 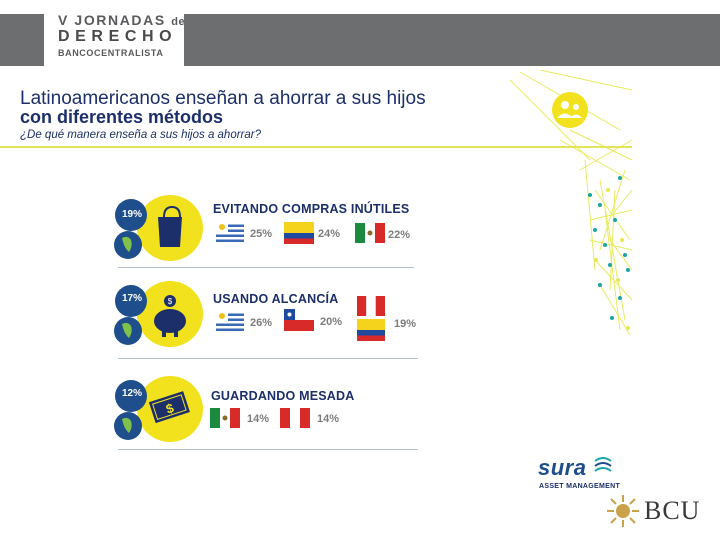 I want to click on method-3-country-2-value: 14%, so click(x=328, y=419).